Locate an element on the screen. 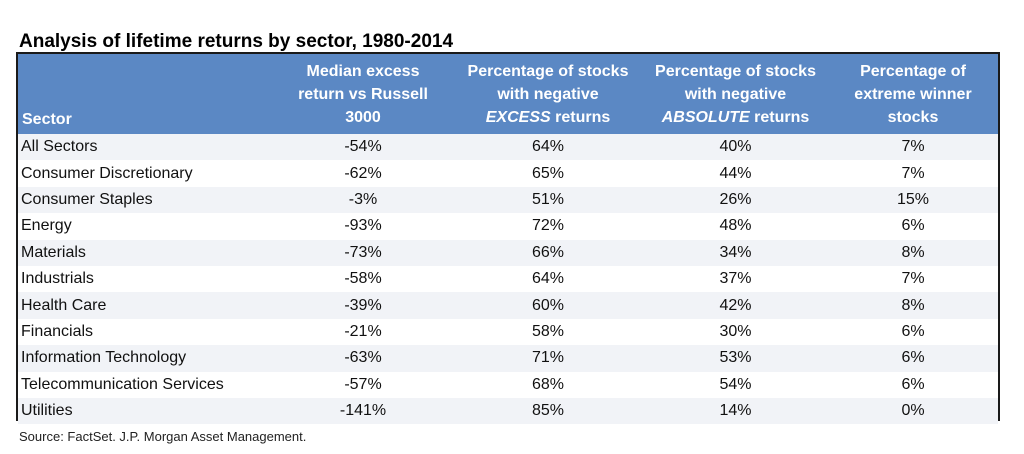  value-cell: -62% is located at coordinates (363, 173).